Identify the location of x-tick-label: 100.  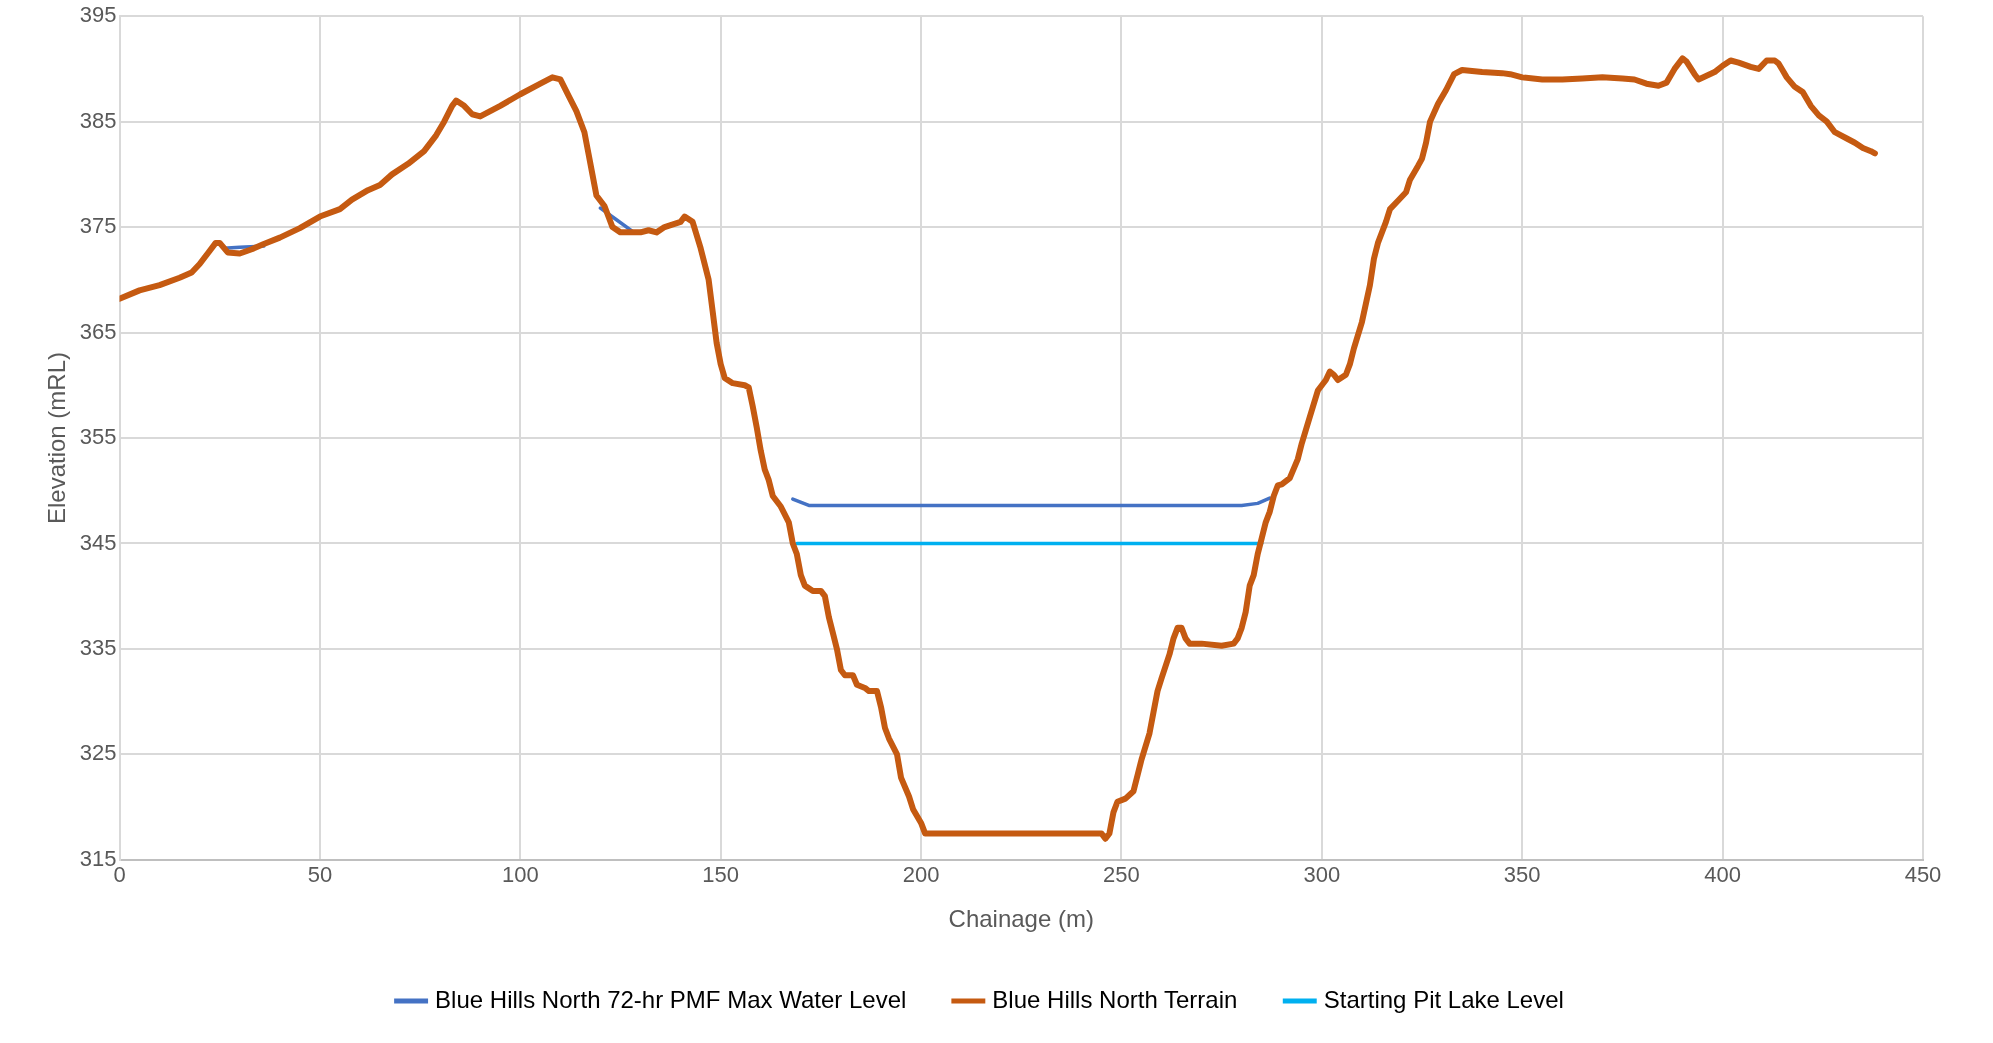
(520, 875).